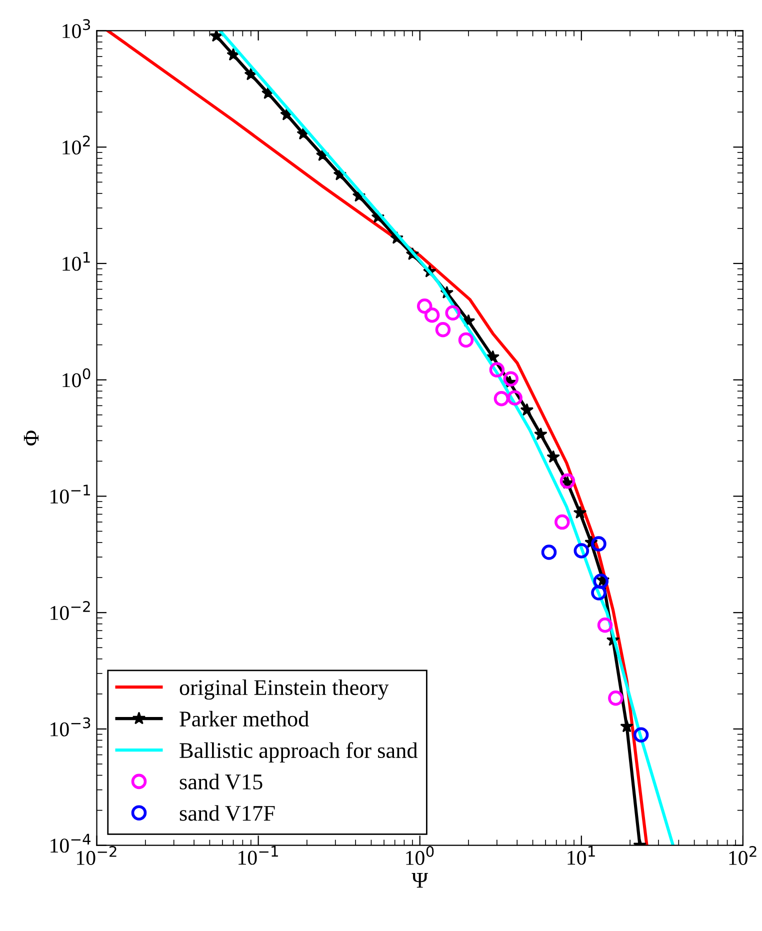  I want to click on y-tick-label: 10$^{3}$, so click(76, 28).